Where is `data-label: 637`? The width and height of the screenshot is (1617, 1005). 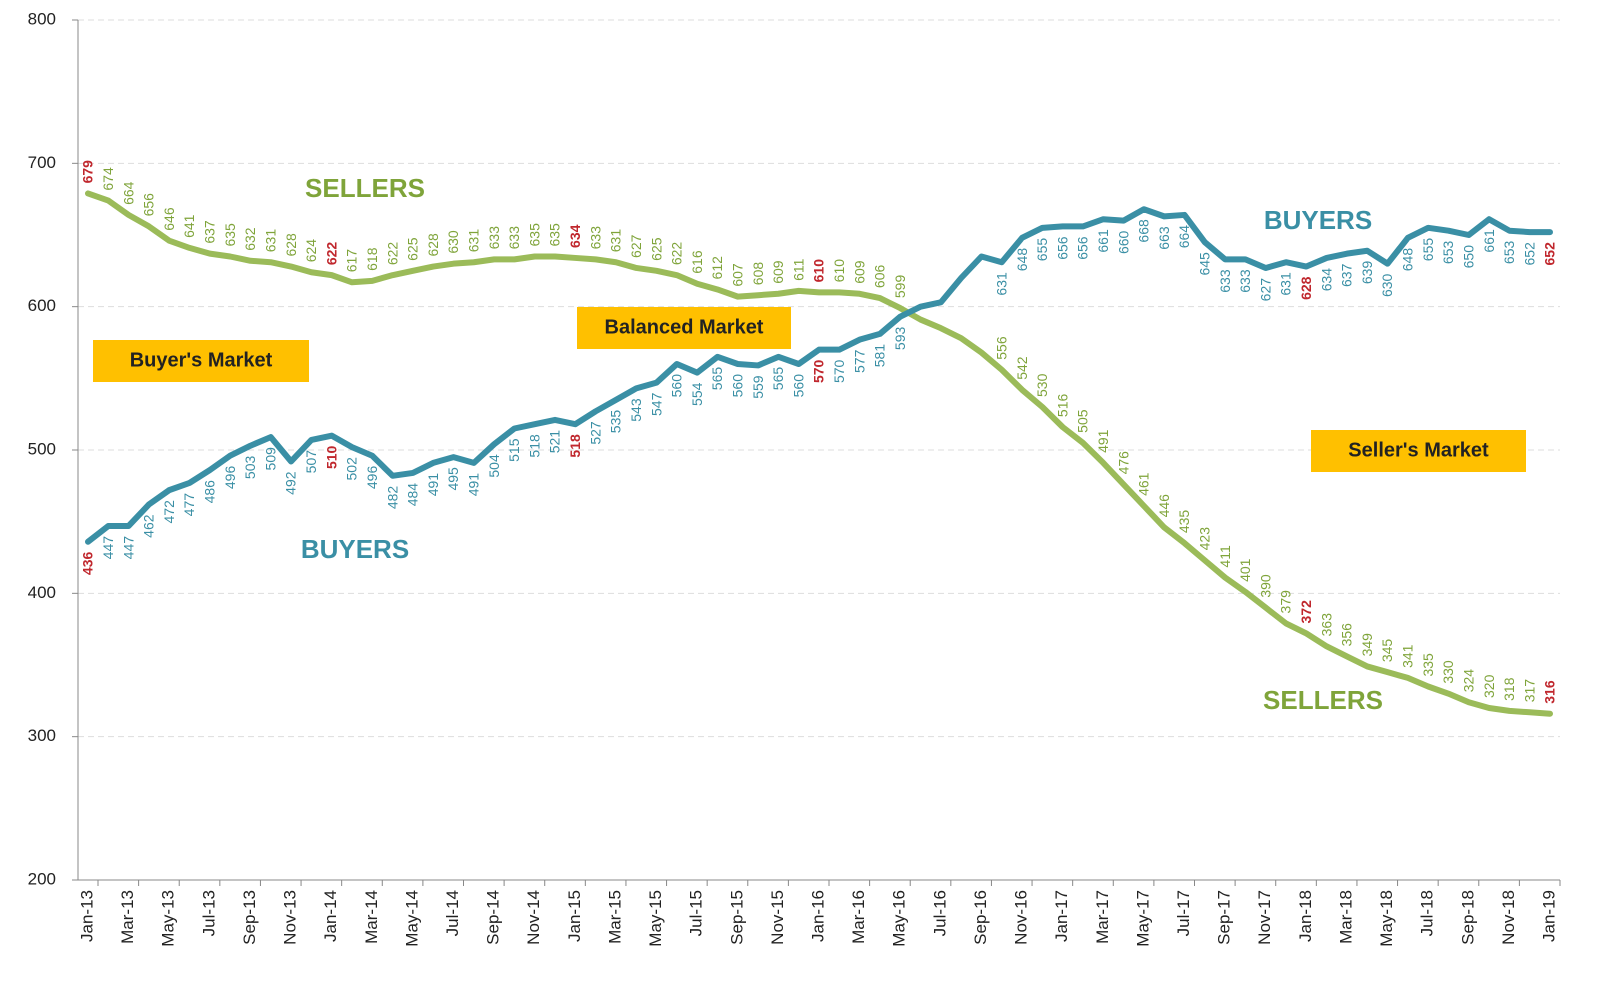 data-label: 637 is located at coordinates (1347, 275).